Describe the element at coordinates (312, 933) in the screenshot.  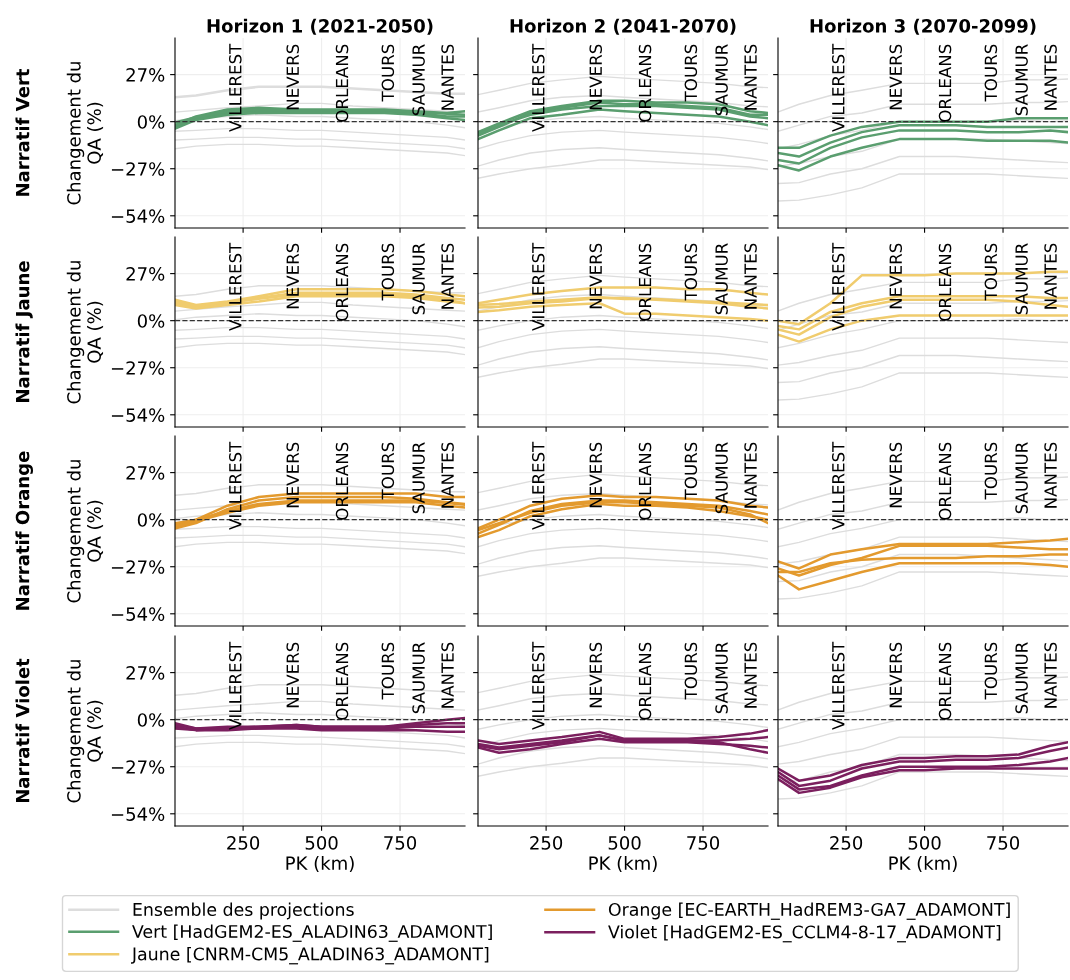
I see `legend-label: Vert [HadGEM2-ES_ALADIN63_ADAMONT]` at that location.